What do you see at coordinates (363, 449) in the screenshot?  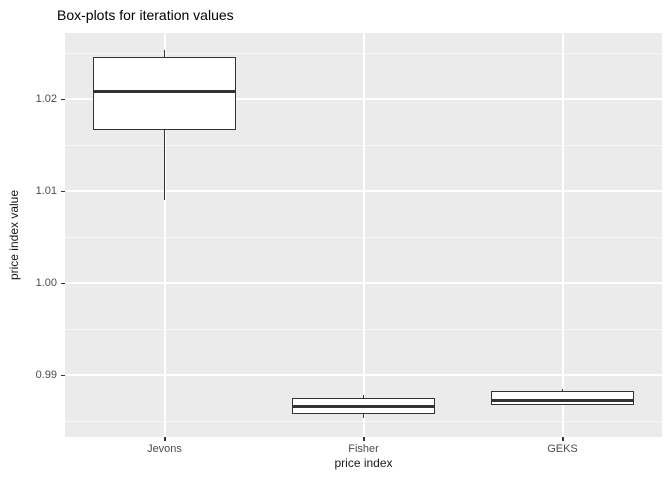 I see `x-tick-label: Fisher` at bounding box center [363, 449].